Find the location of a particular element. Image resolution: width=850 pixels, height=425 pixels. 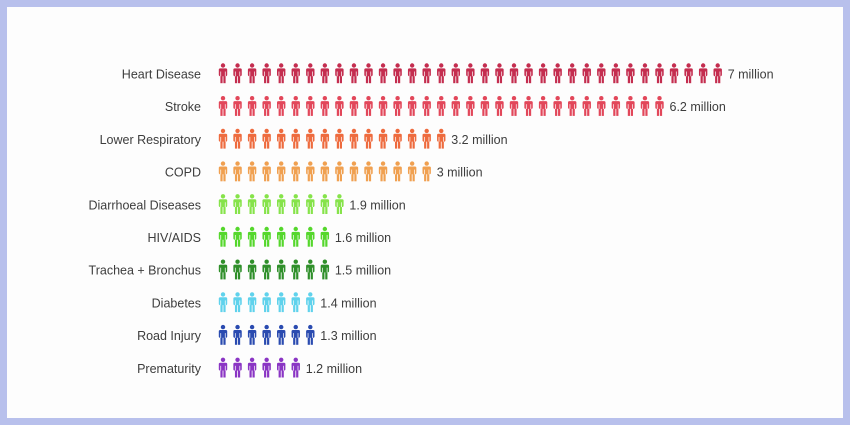

row-label: Lower Respiratory is located at coordinates (151, 140).